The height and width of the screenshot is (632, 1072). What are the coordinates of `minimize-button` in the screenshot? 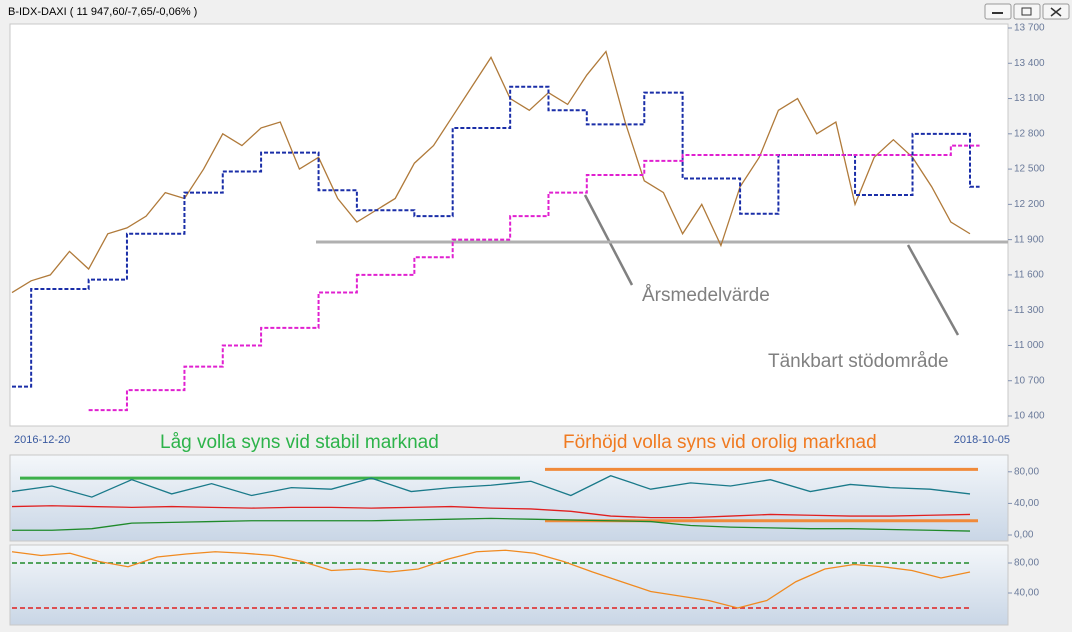 It's located at (998, 11).